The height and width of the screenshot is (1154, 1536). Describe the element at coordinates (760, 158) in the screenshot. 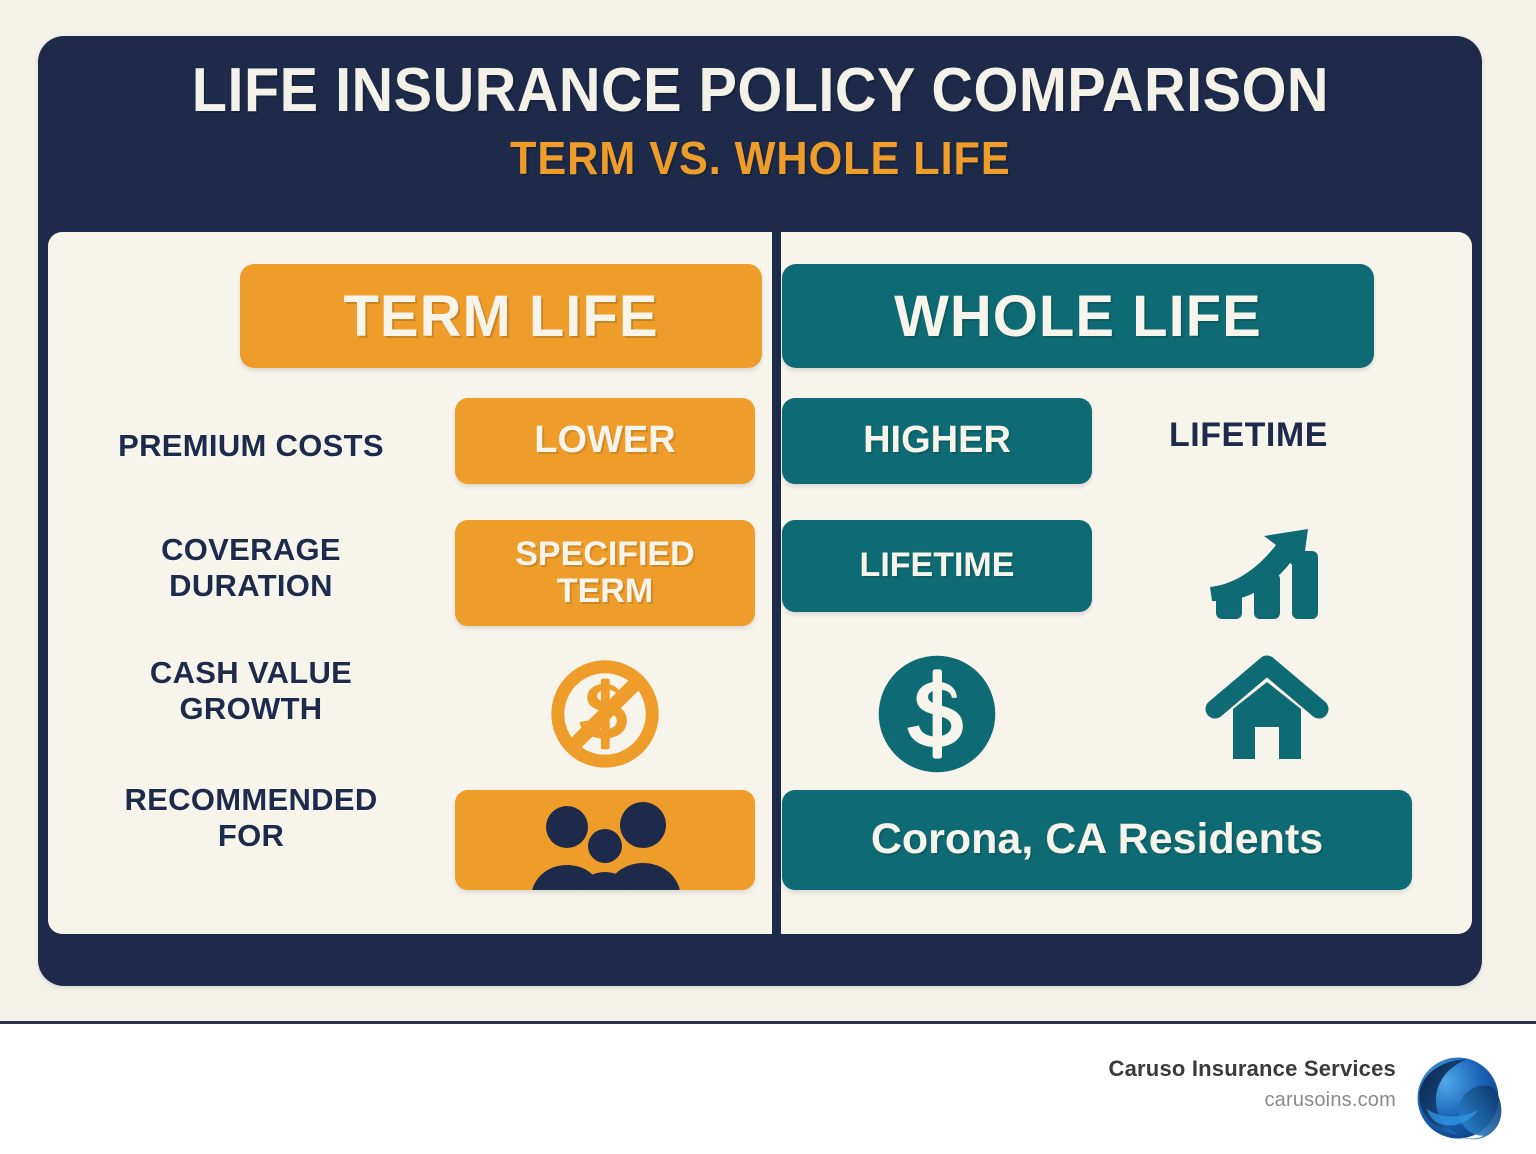

I see `page-subtitle: TERM VS. WHOLE LIFE` at that location.